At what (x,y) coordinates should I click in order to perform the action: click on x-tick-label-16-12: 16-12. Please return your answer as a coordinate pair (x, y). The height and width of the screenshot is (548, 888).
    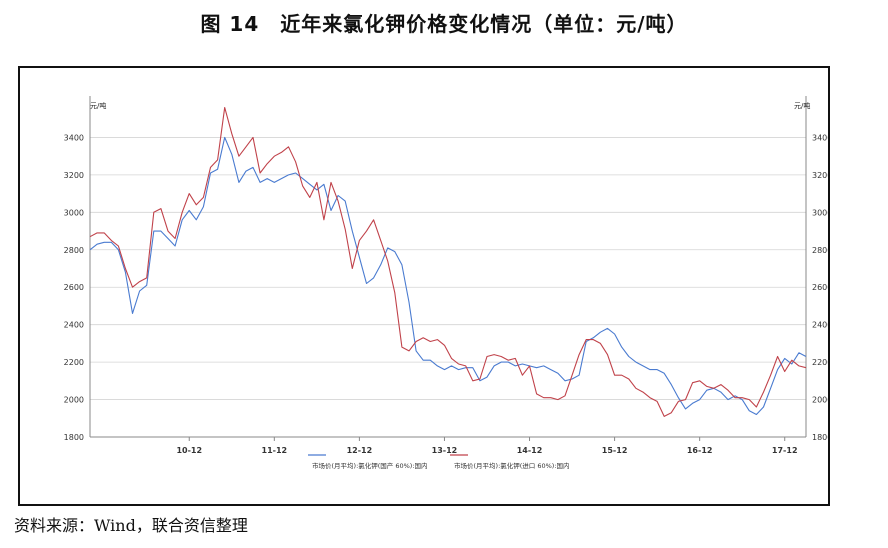
    Looking at the image, I should click on (700, 450).